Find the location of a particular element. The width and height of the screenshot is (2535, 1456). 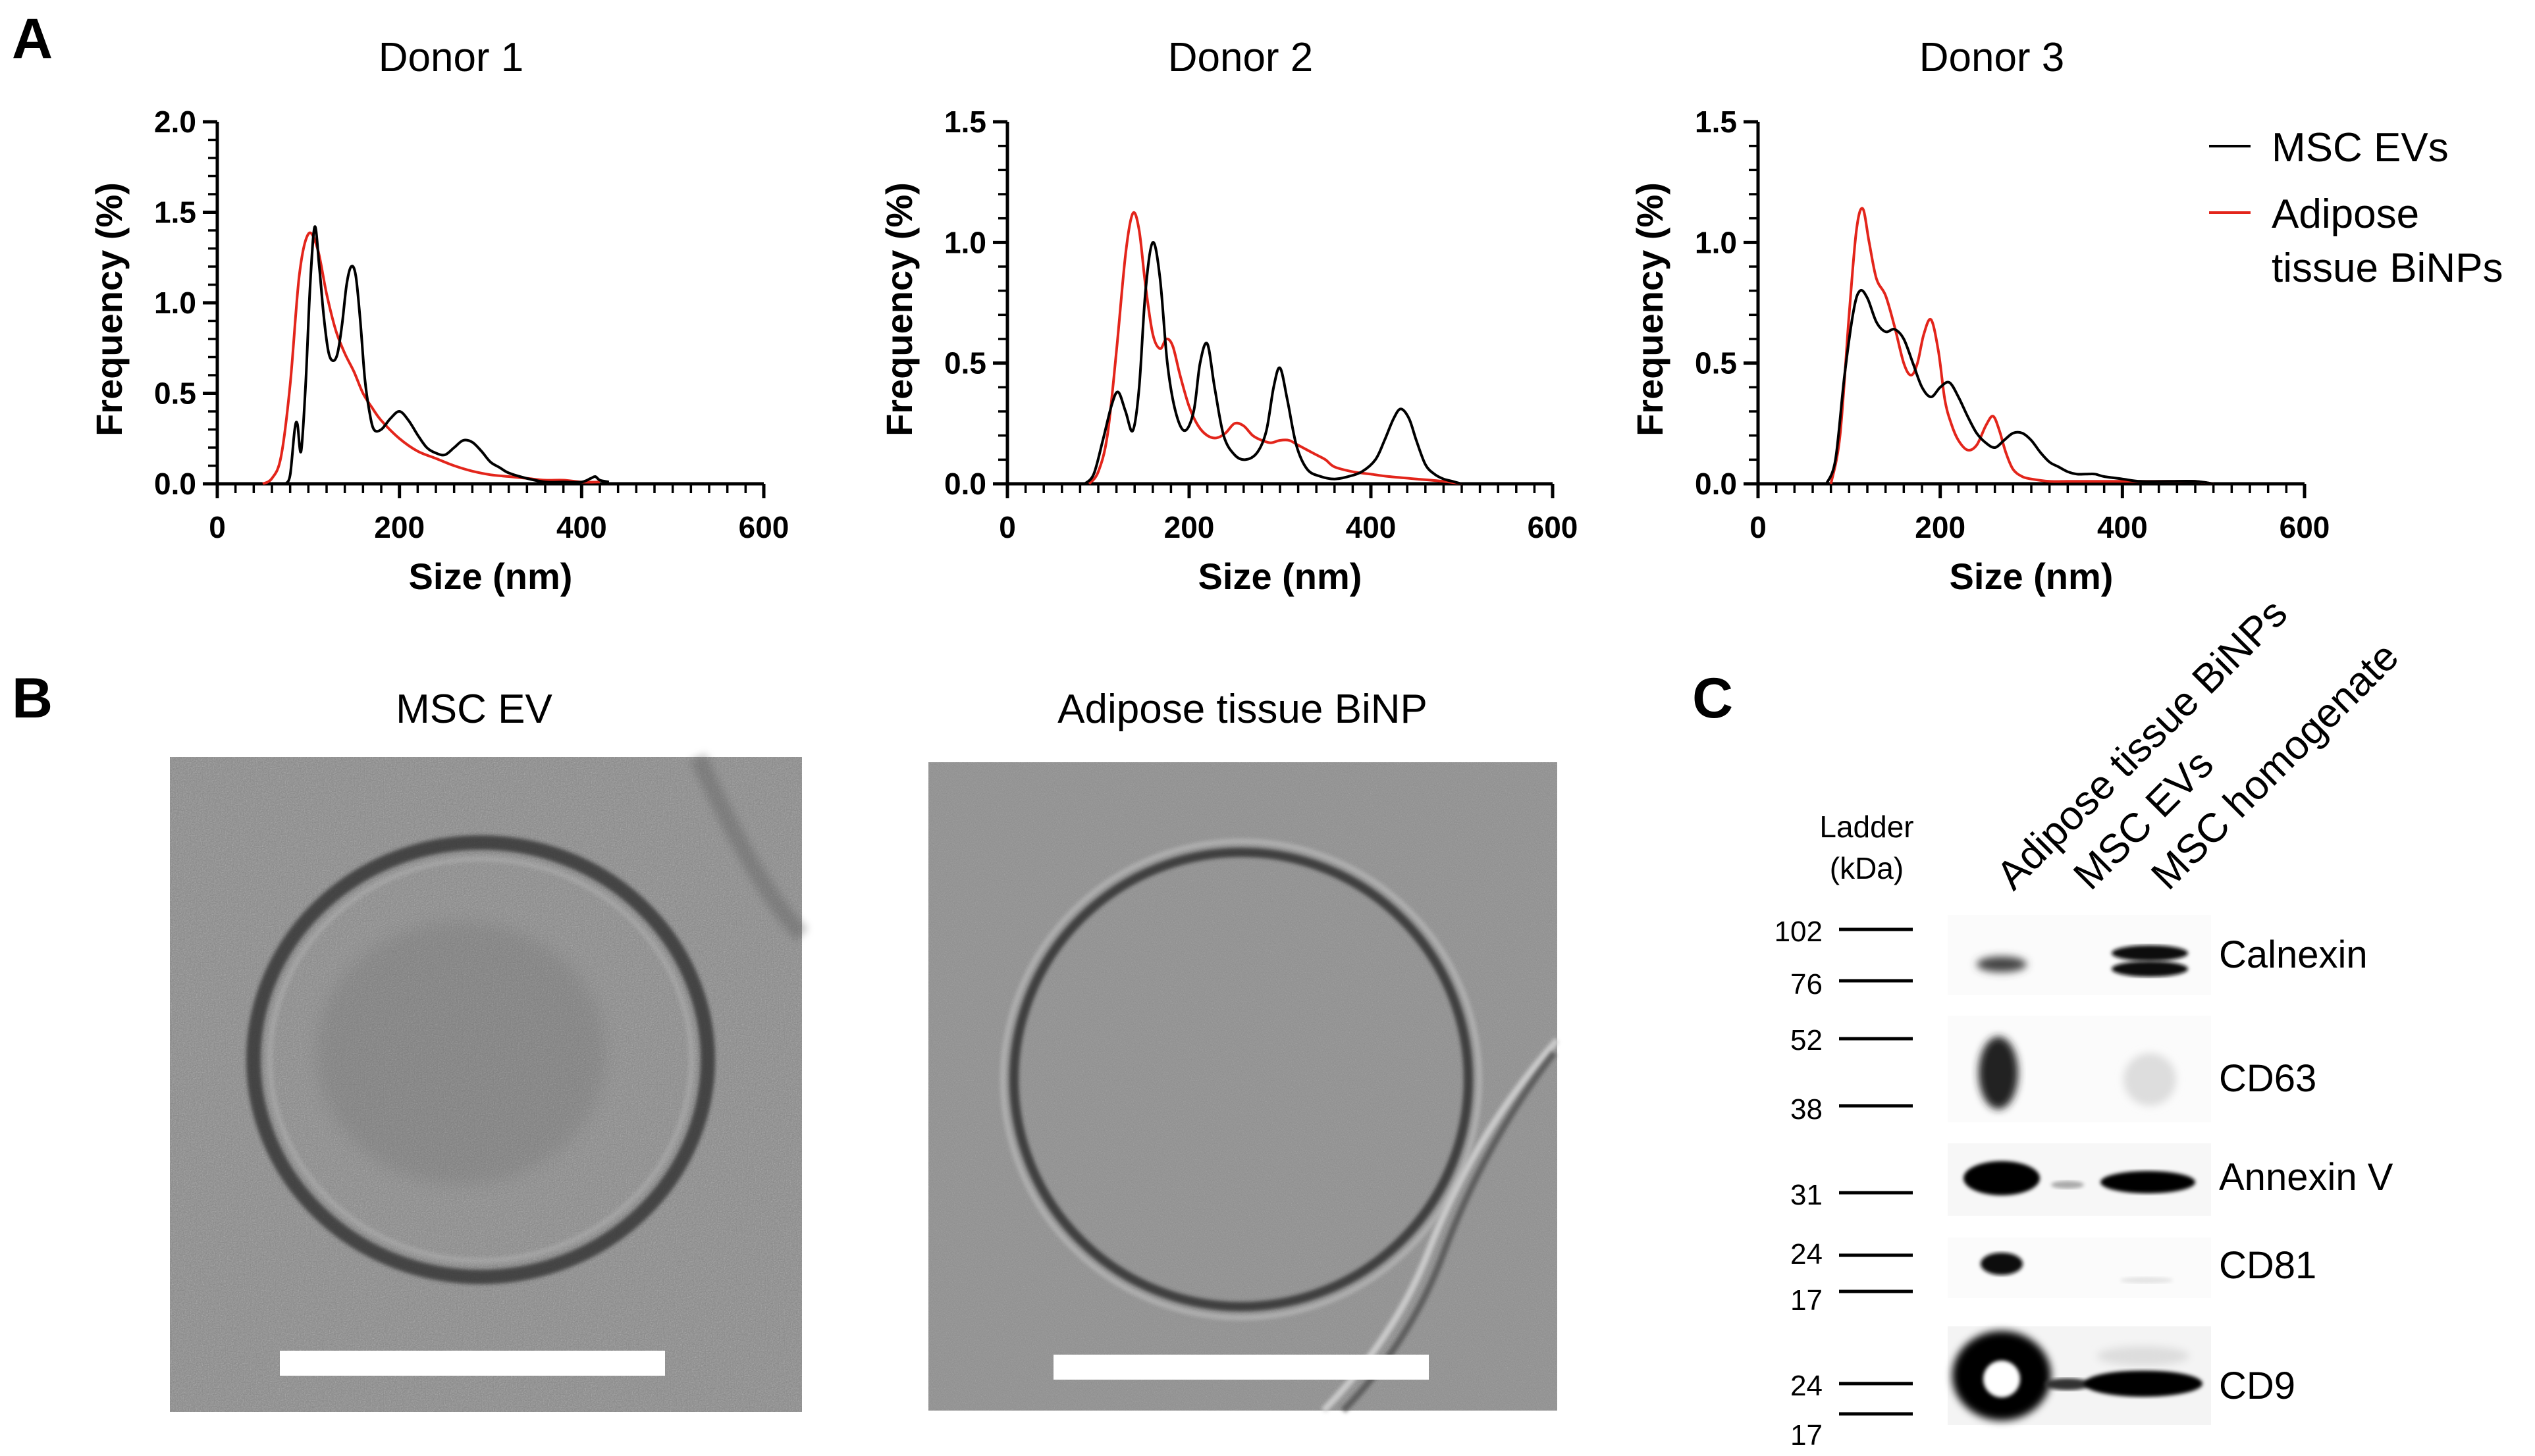

marker-label-17b: 17 is located at coordinates (1806, 1435).